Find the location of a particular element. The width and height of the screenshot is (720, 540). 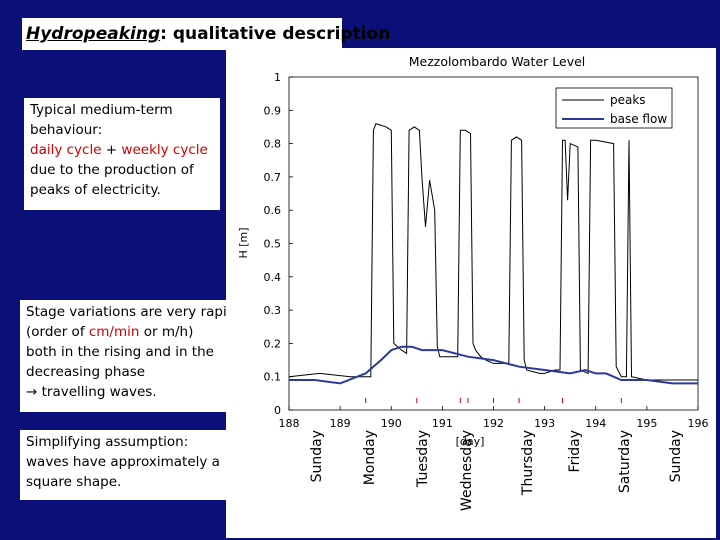

x-tick-label: 196 is located at coordinates (698, 423).